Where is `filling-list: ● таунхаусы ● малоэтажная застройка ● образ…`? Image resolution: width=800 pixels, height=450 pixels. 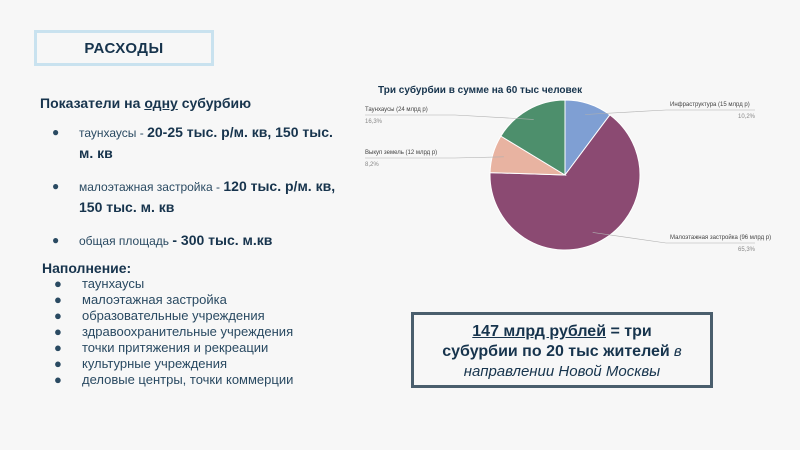 filling-list: ● таунхаусы ● малоэтажная застройка ● образ… is located at coordinates (173, 332).